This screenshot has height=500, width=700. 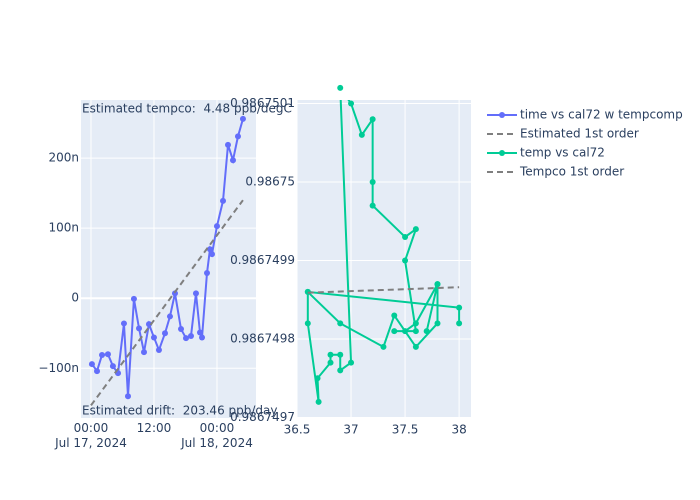 What do you see at coordinates (262, 103) in the screenshot?
I see `y-tick-label: 0.9867501` at bounding box center [262, 103].